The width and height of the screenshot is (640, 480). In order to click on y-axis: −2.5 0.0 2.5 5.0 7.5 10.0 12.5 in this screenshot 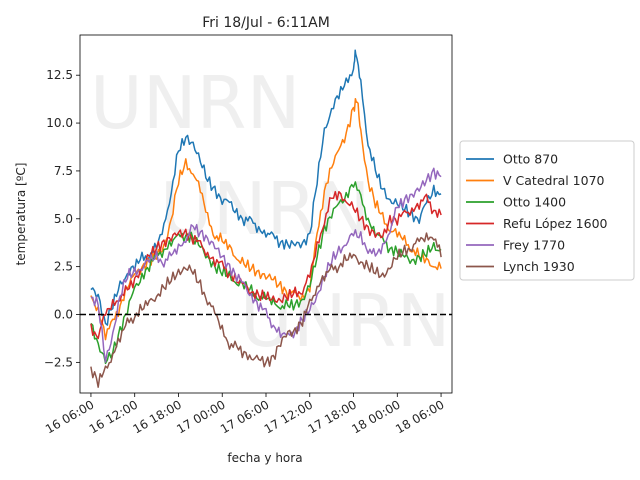, I will do `click(62, 218)`.